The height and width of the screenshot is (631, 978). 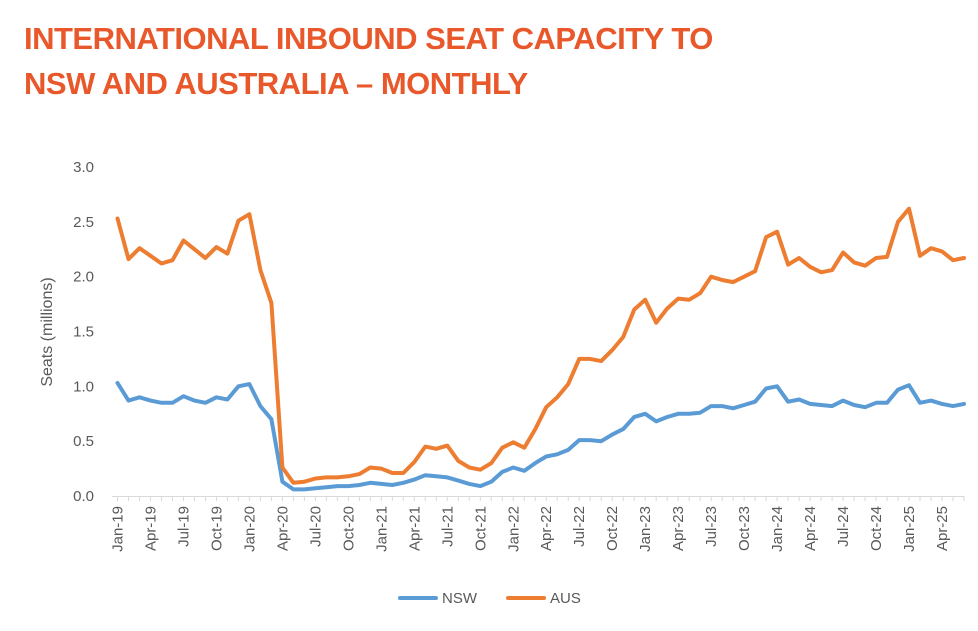 I want to click on x-tick-label: Jan-24, so click(x=777, y=529).